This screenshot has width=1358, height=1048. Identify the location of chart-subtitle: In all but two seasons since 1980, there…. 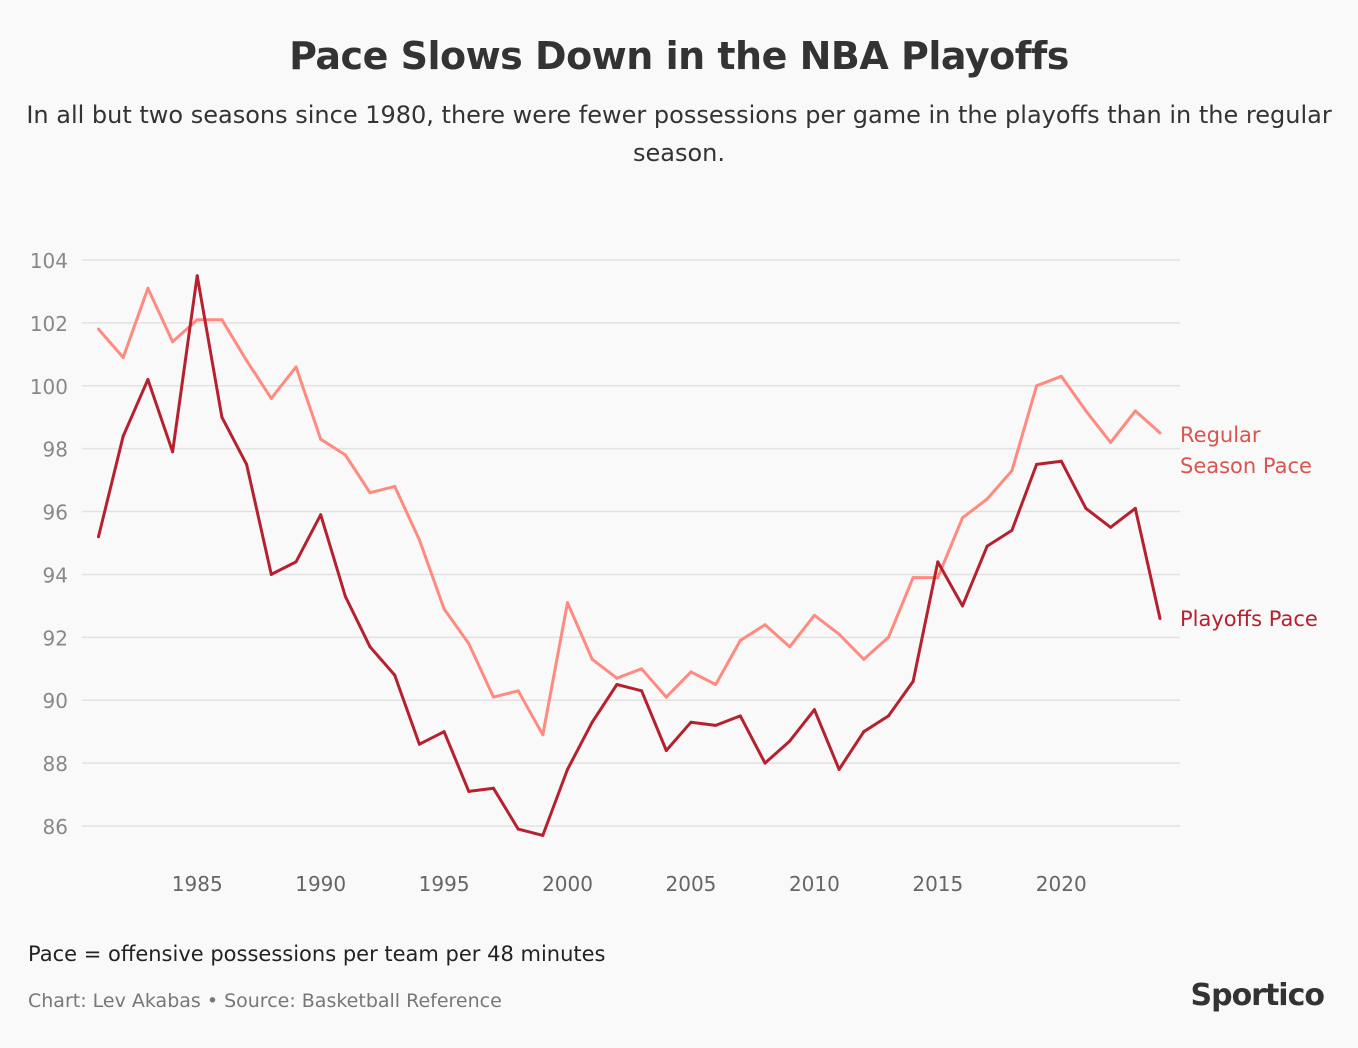
(679, 134).